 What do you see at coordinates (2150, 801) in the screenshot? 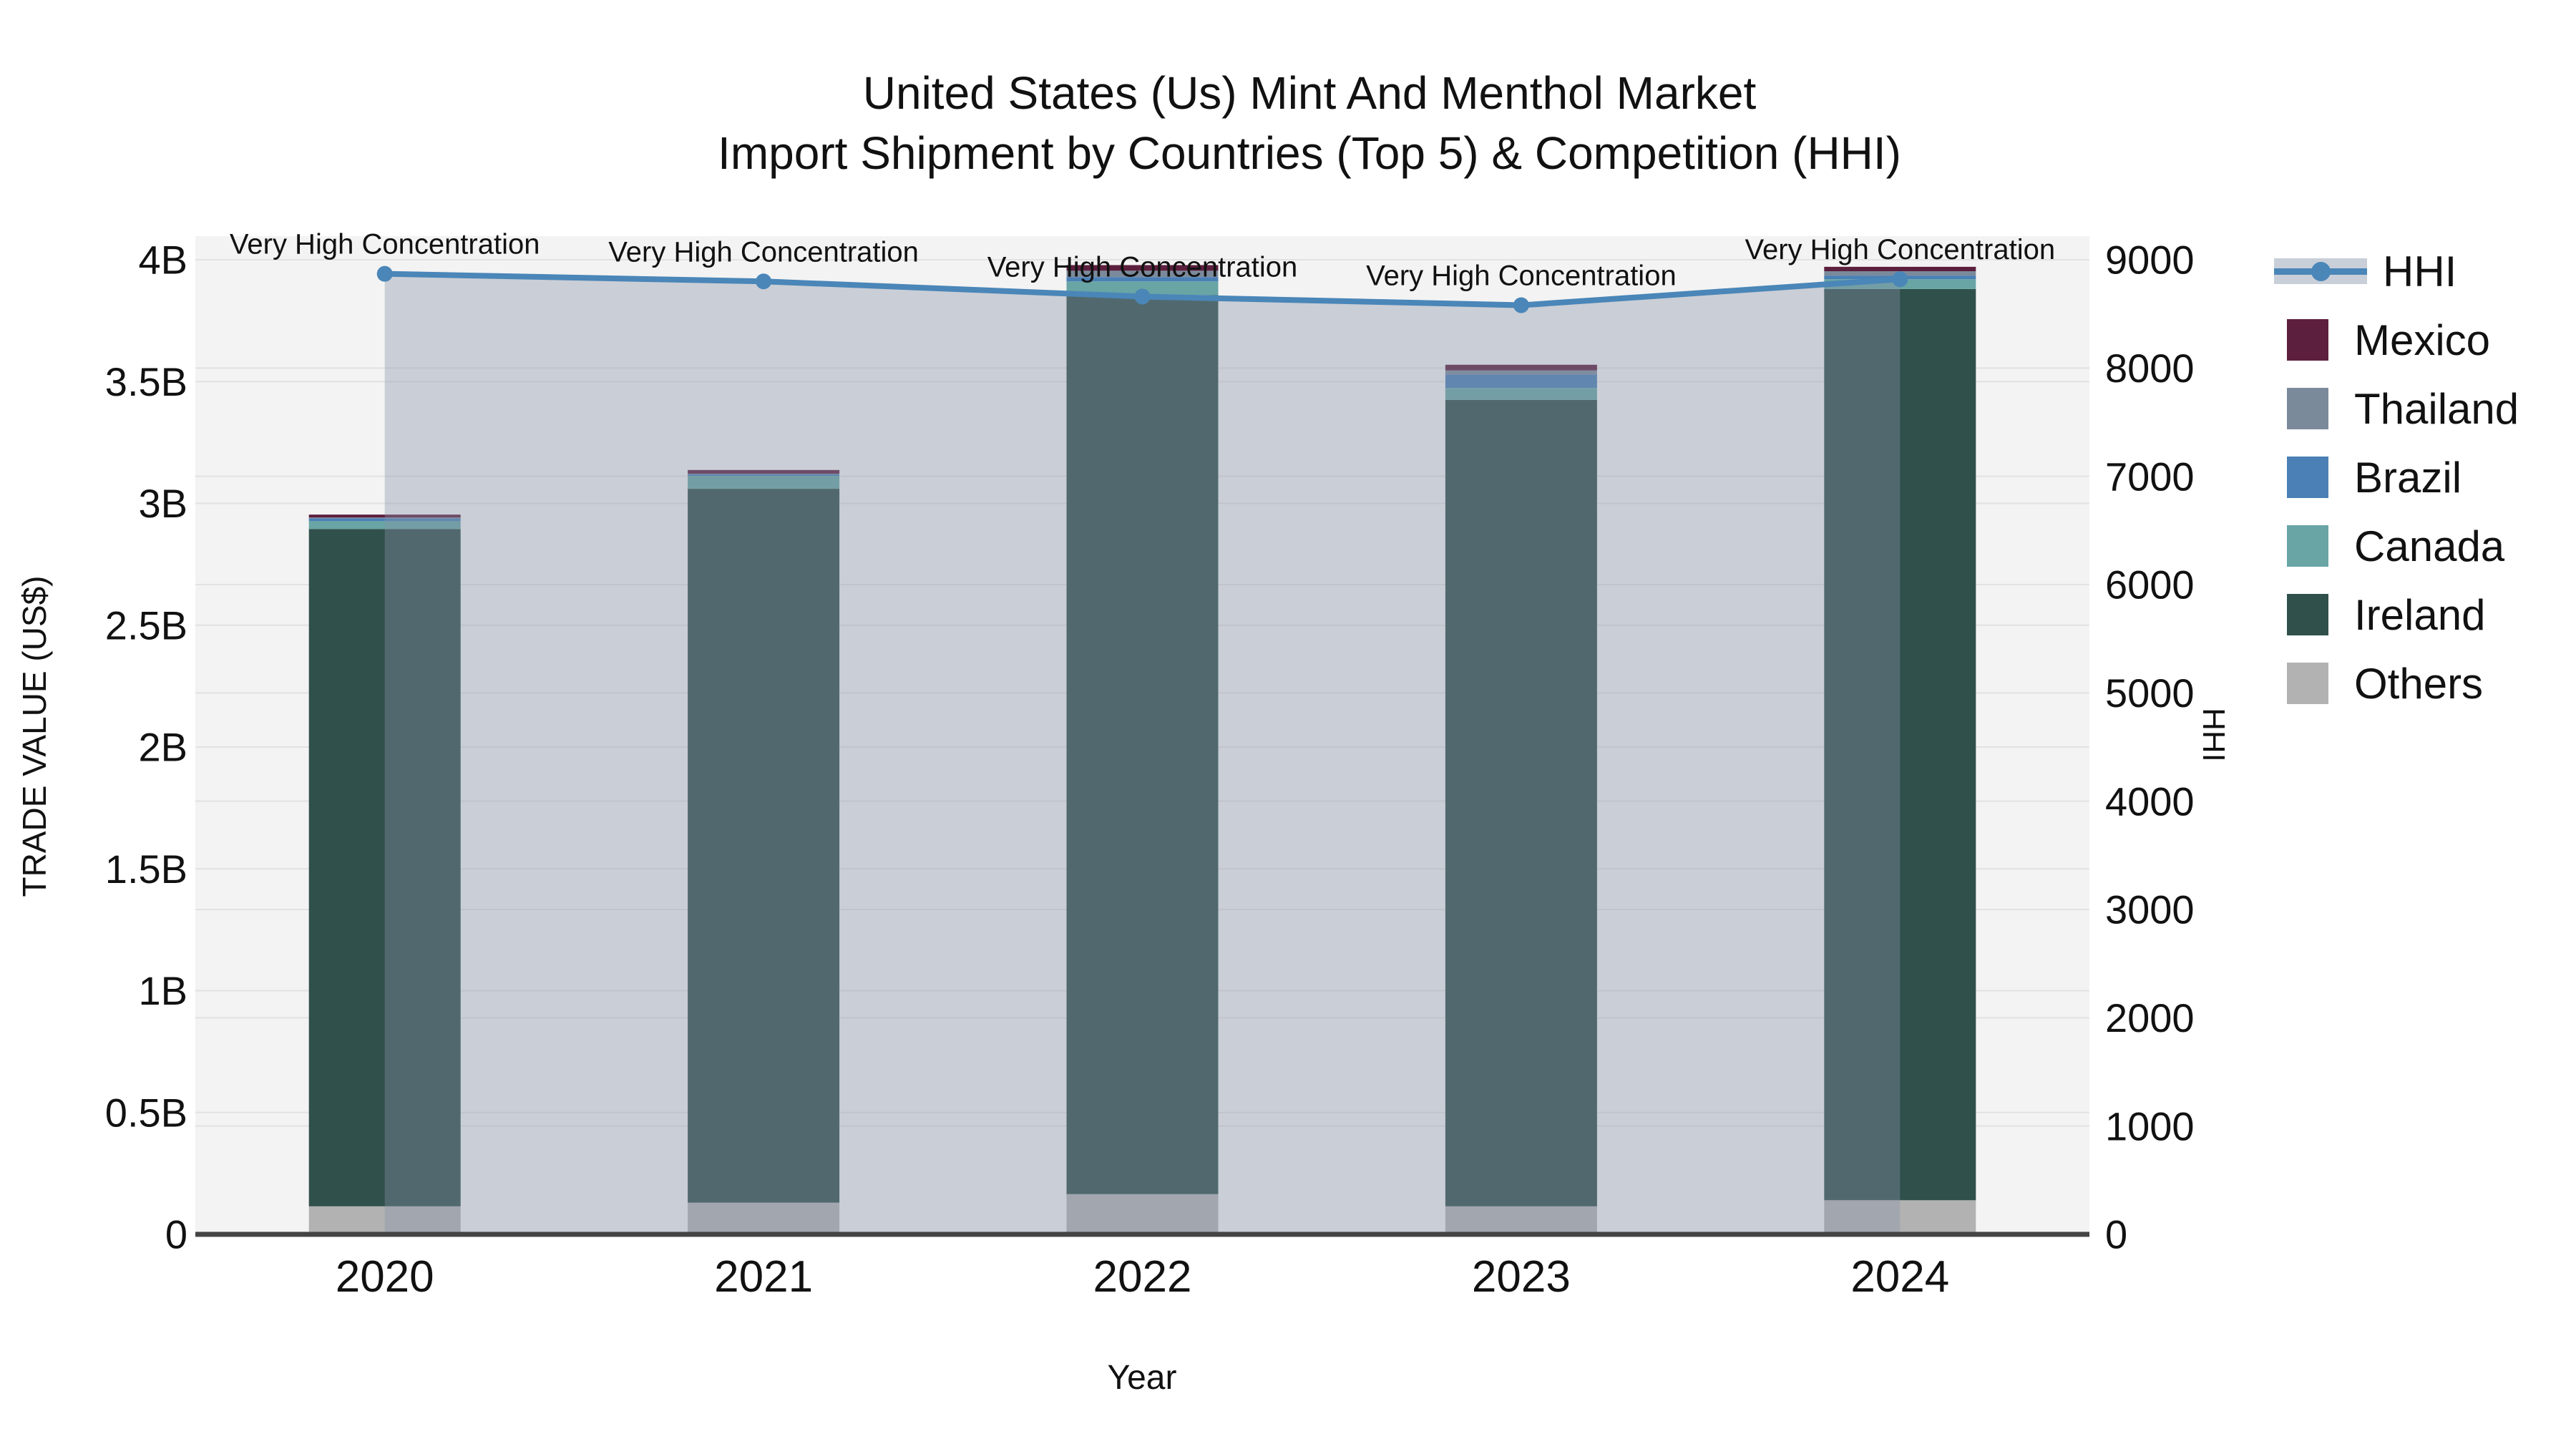
I see `y2-tick-label: 4000` at bounding box center [2150, 801].